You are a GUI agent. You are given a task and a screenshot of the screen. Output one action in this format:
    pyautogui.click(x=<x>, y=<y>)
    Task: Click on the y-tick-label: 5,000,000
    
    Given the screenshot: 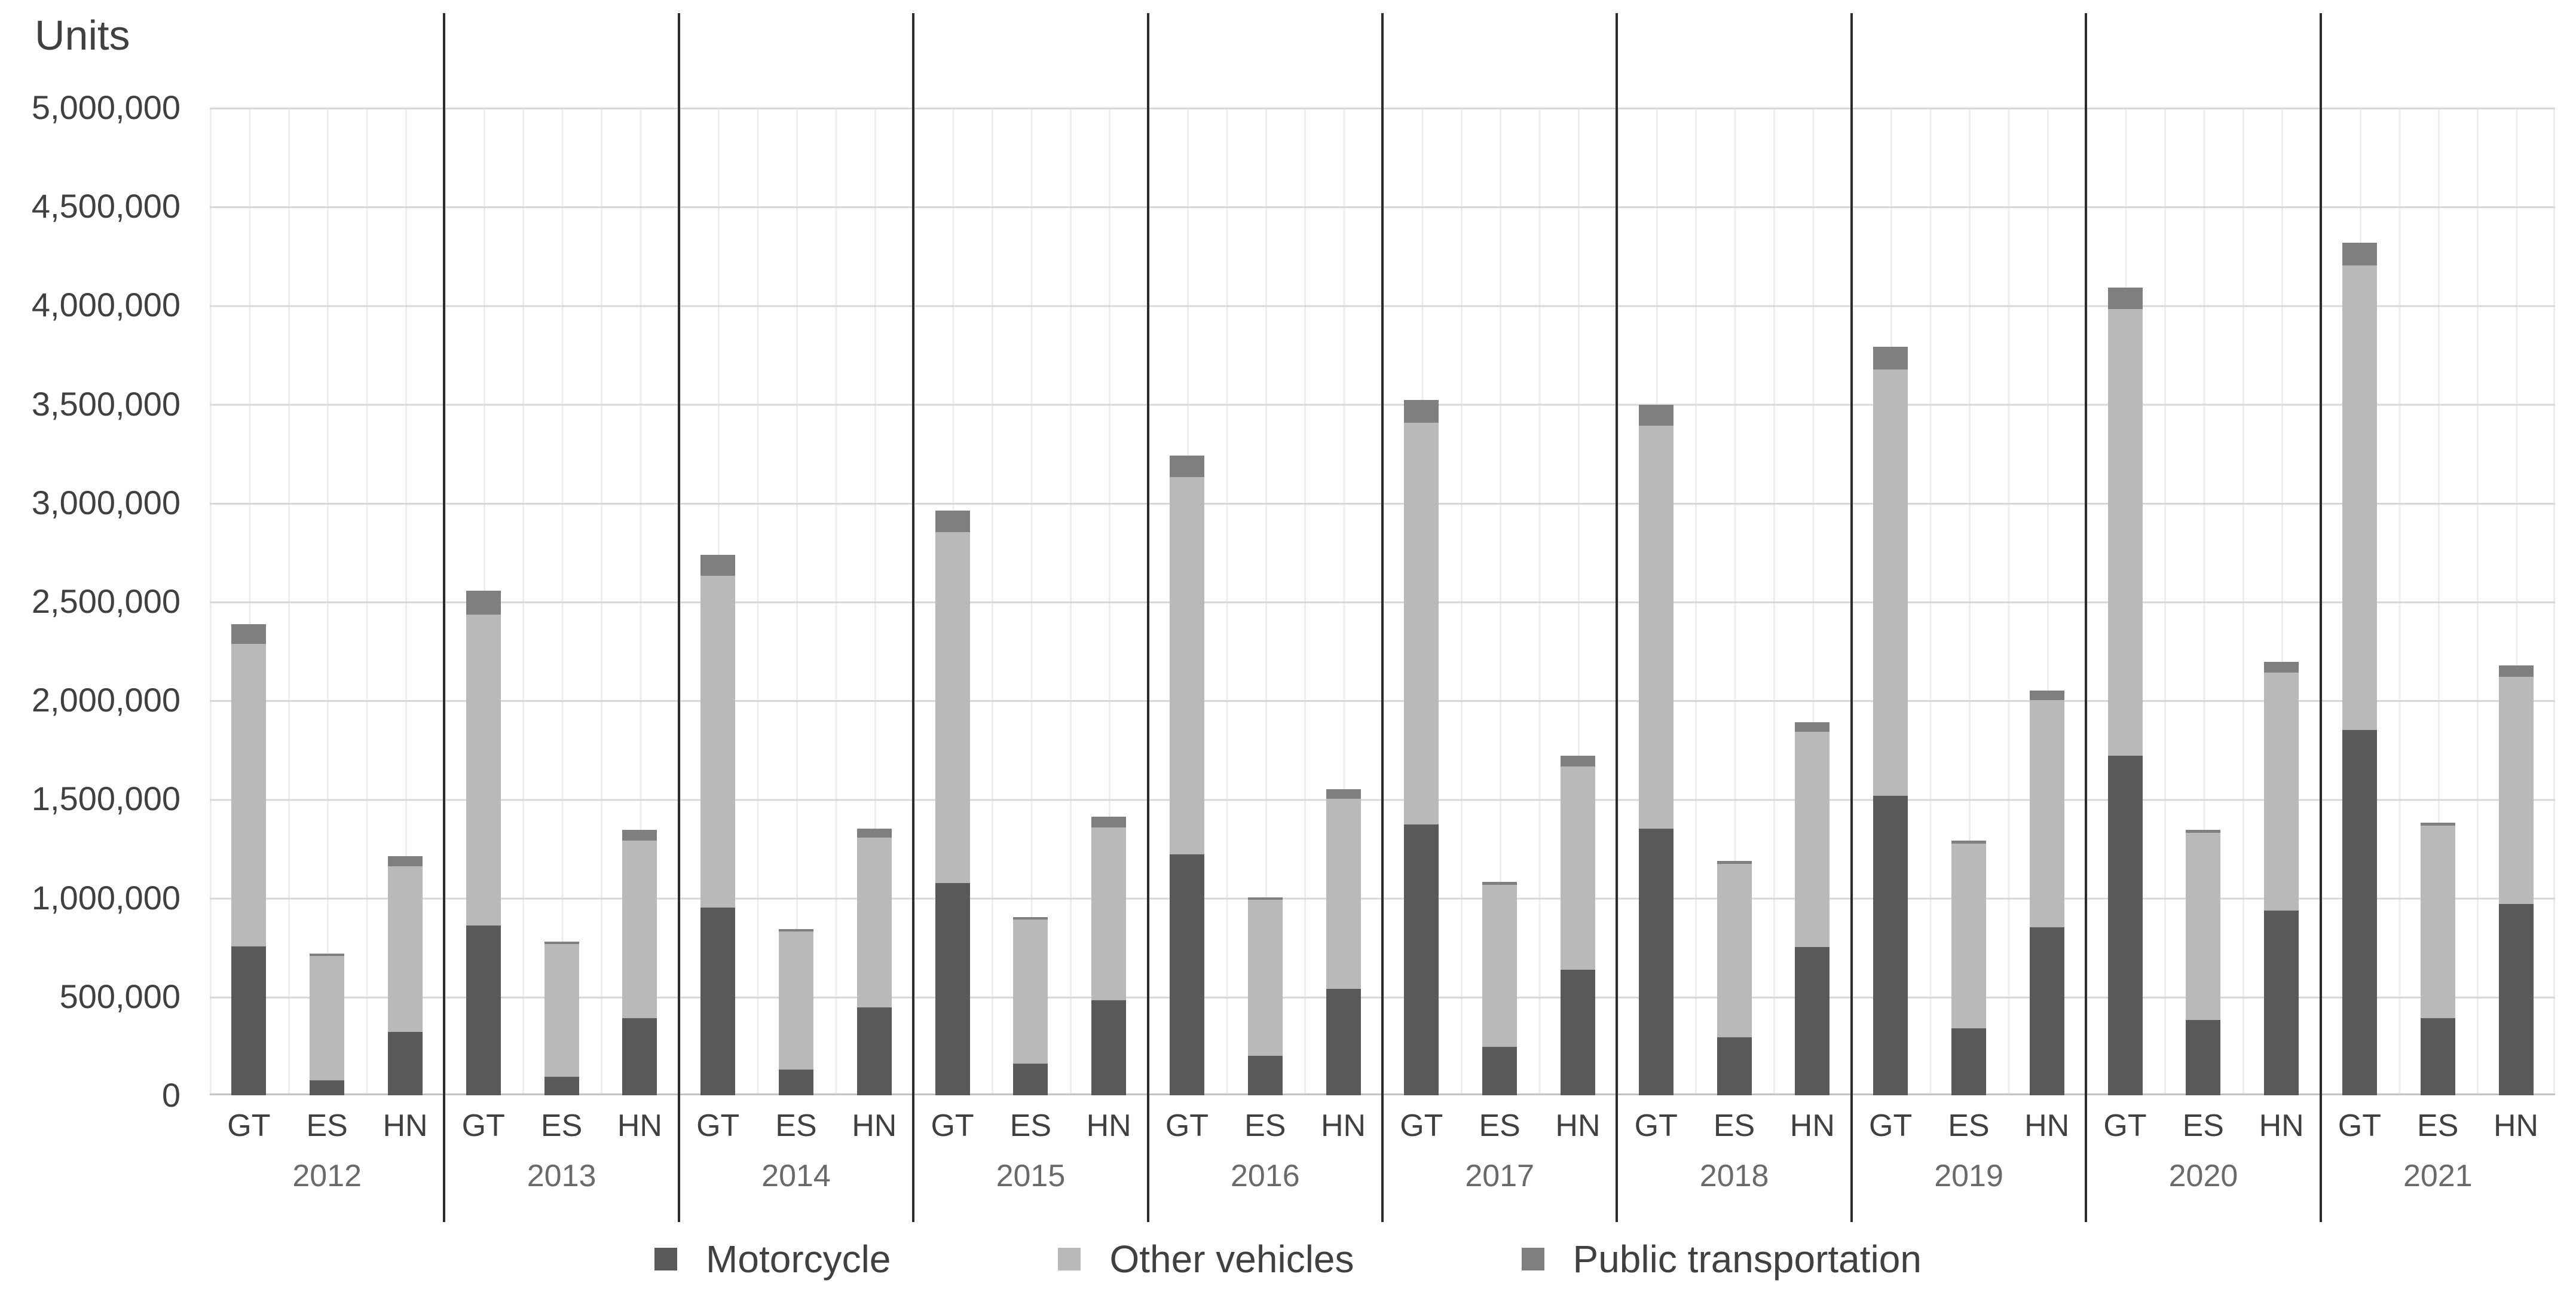 What is the action you would take?
    pyautogui.click(x=105, y=107)
    